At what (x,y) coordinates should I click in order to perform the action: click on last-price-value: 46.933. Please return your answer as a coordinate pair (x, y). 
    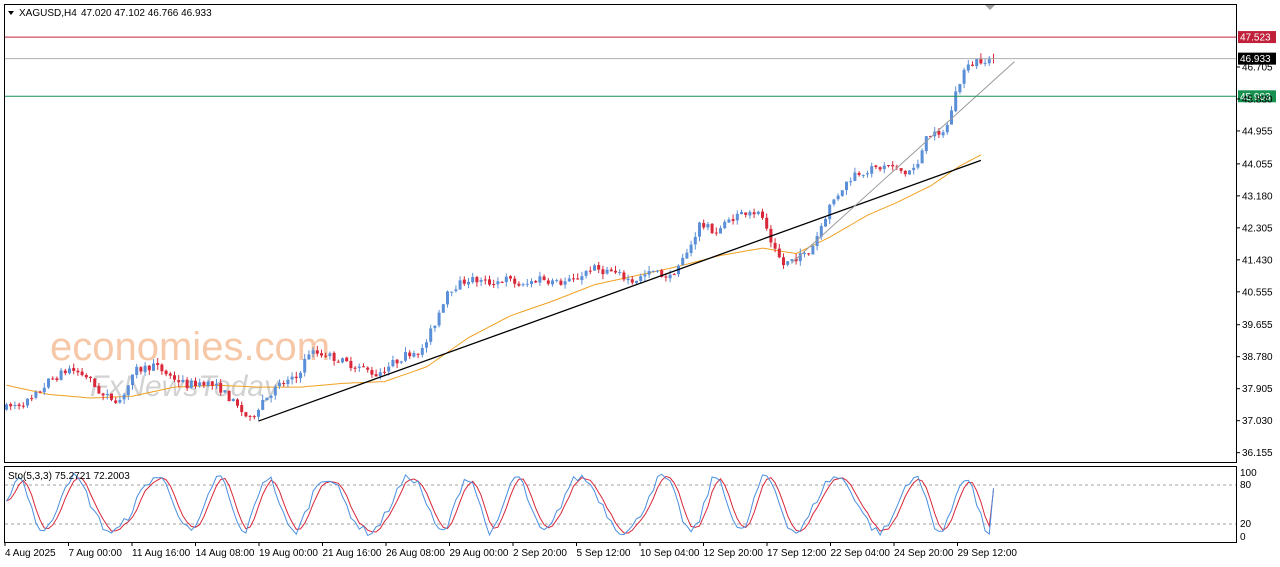
    Looking at the image, I should click on (1255, 59).